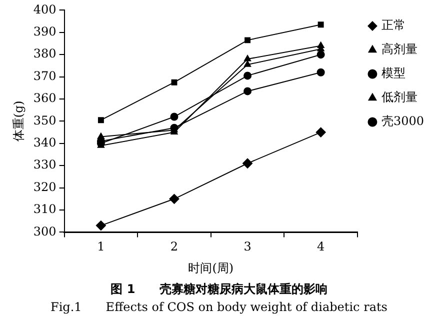  What do you see at coordinates (44, 31) in the screenshot?
I see `y-tick-label: 390` at bounding box center [44, 31].